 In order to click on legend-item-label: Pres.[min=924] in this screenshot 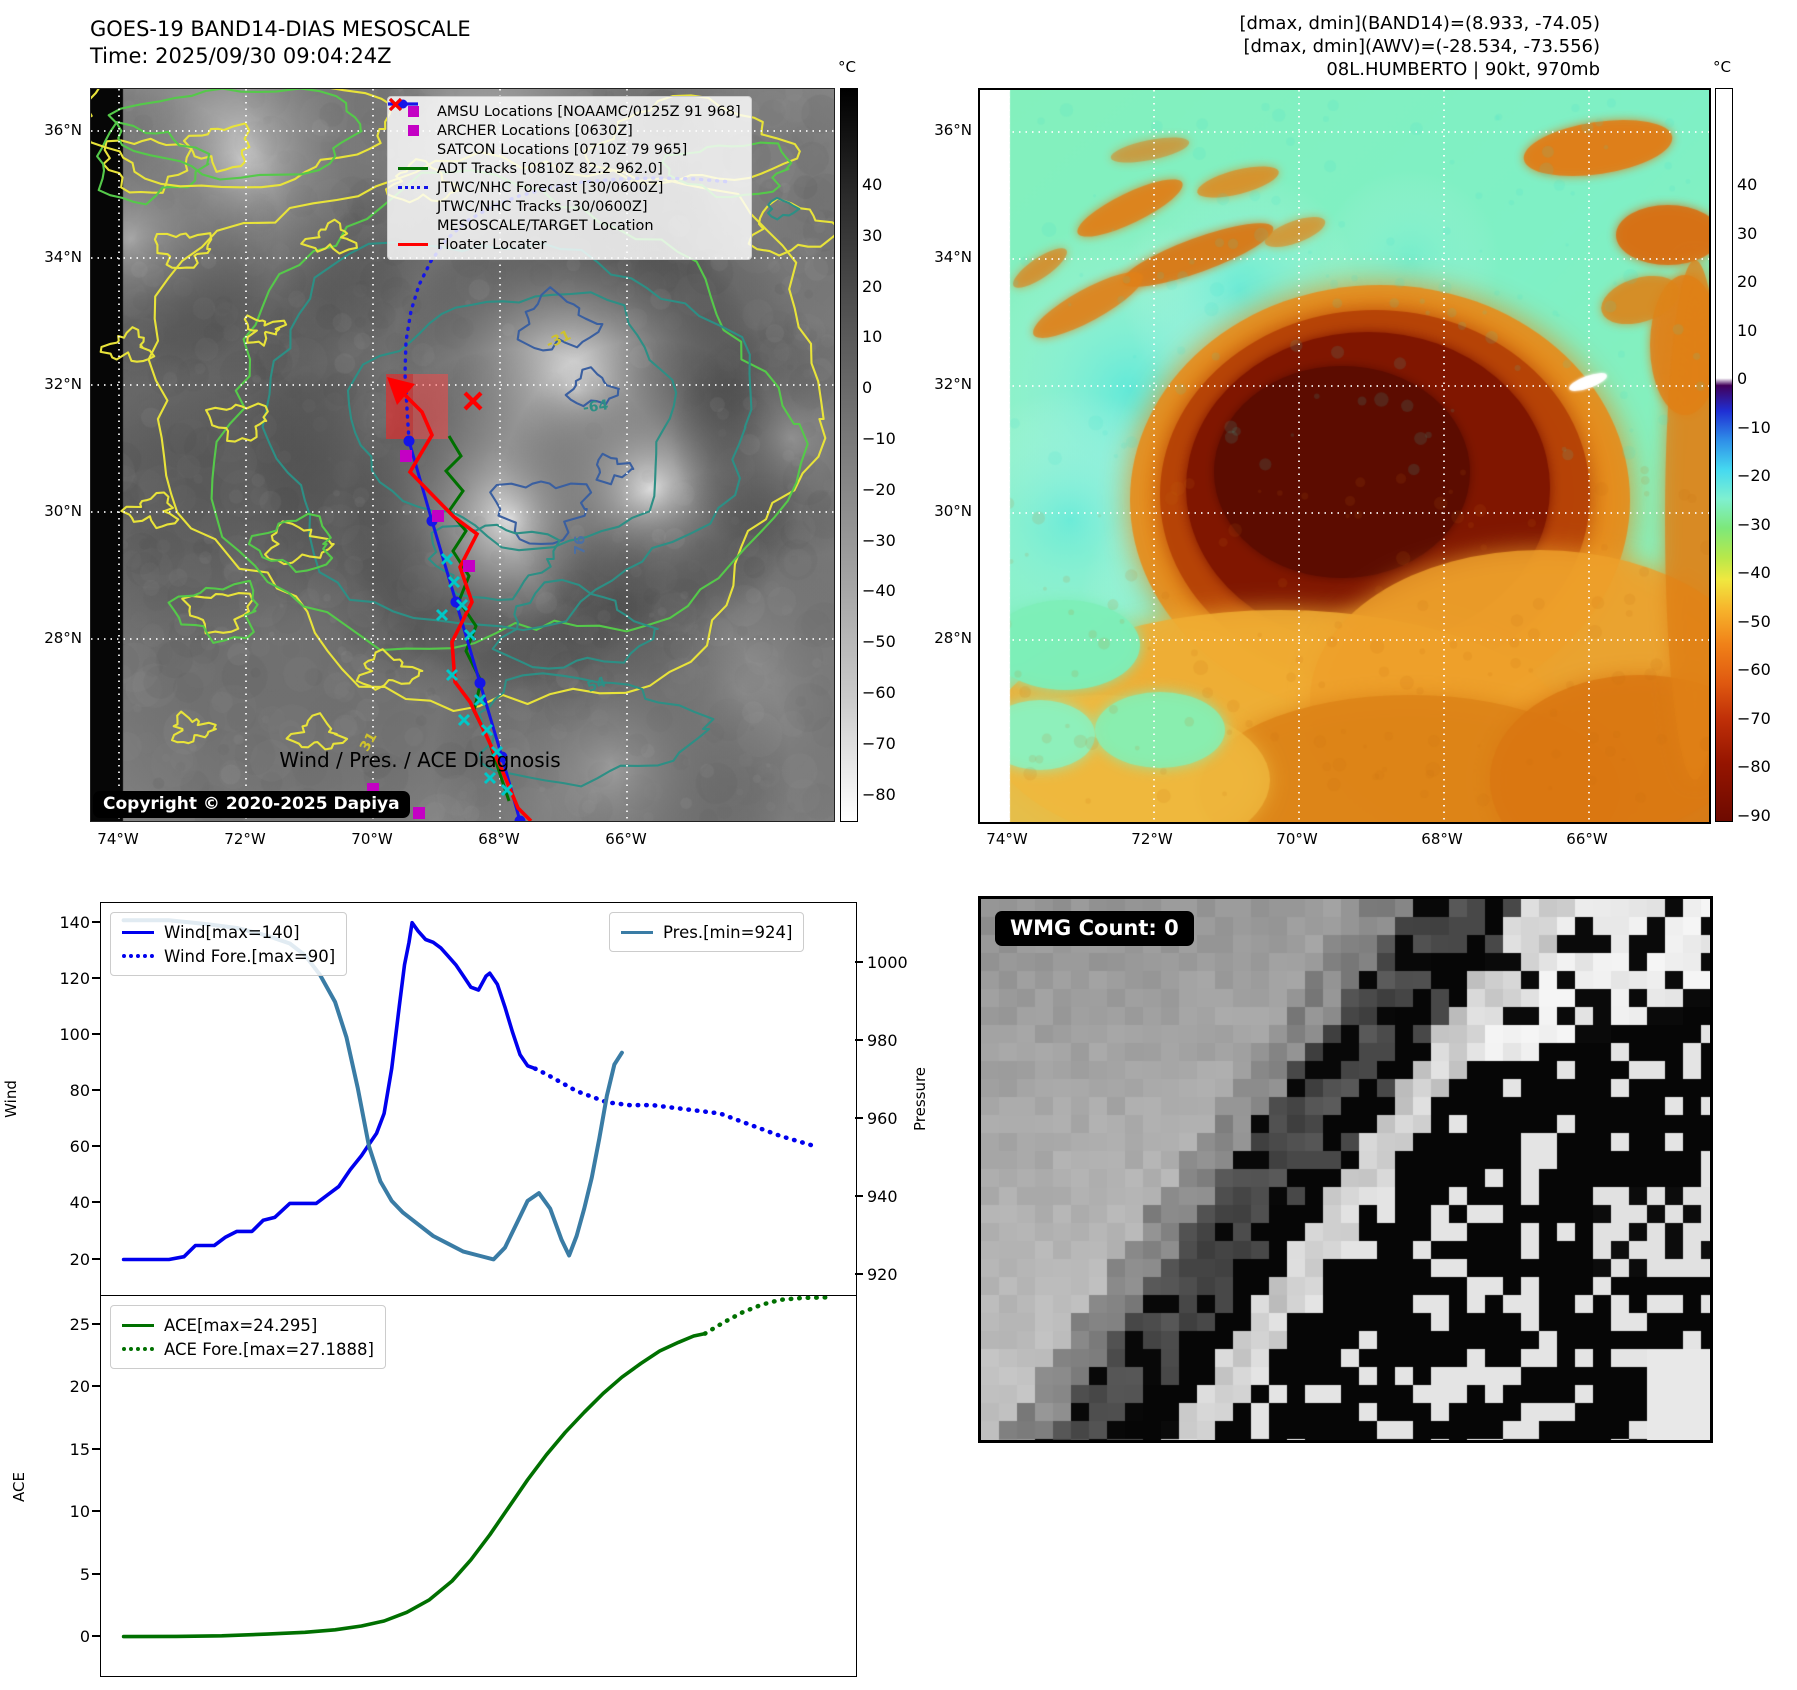, I will do `click(728, 932)`.